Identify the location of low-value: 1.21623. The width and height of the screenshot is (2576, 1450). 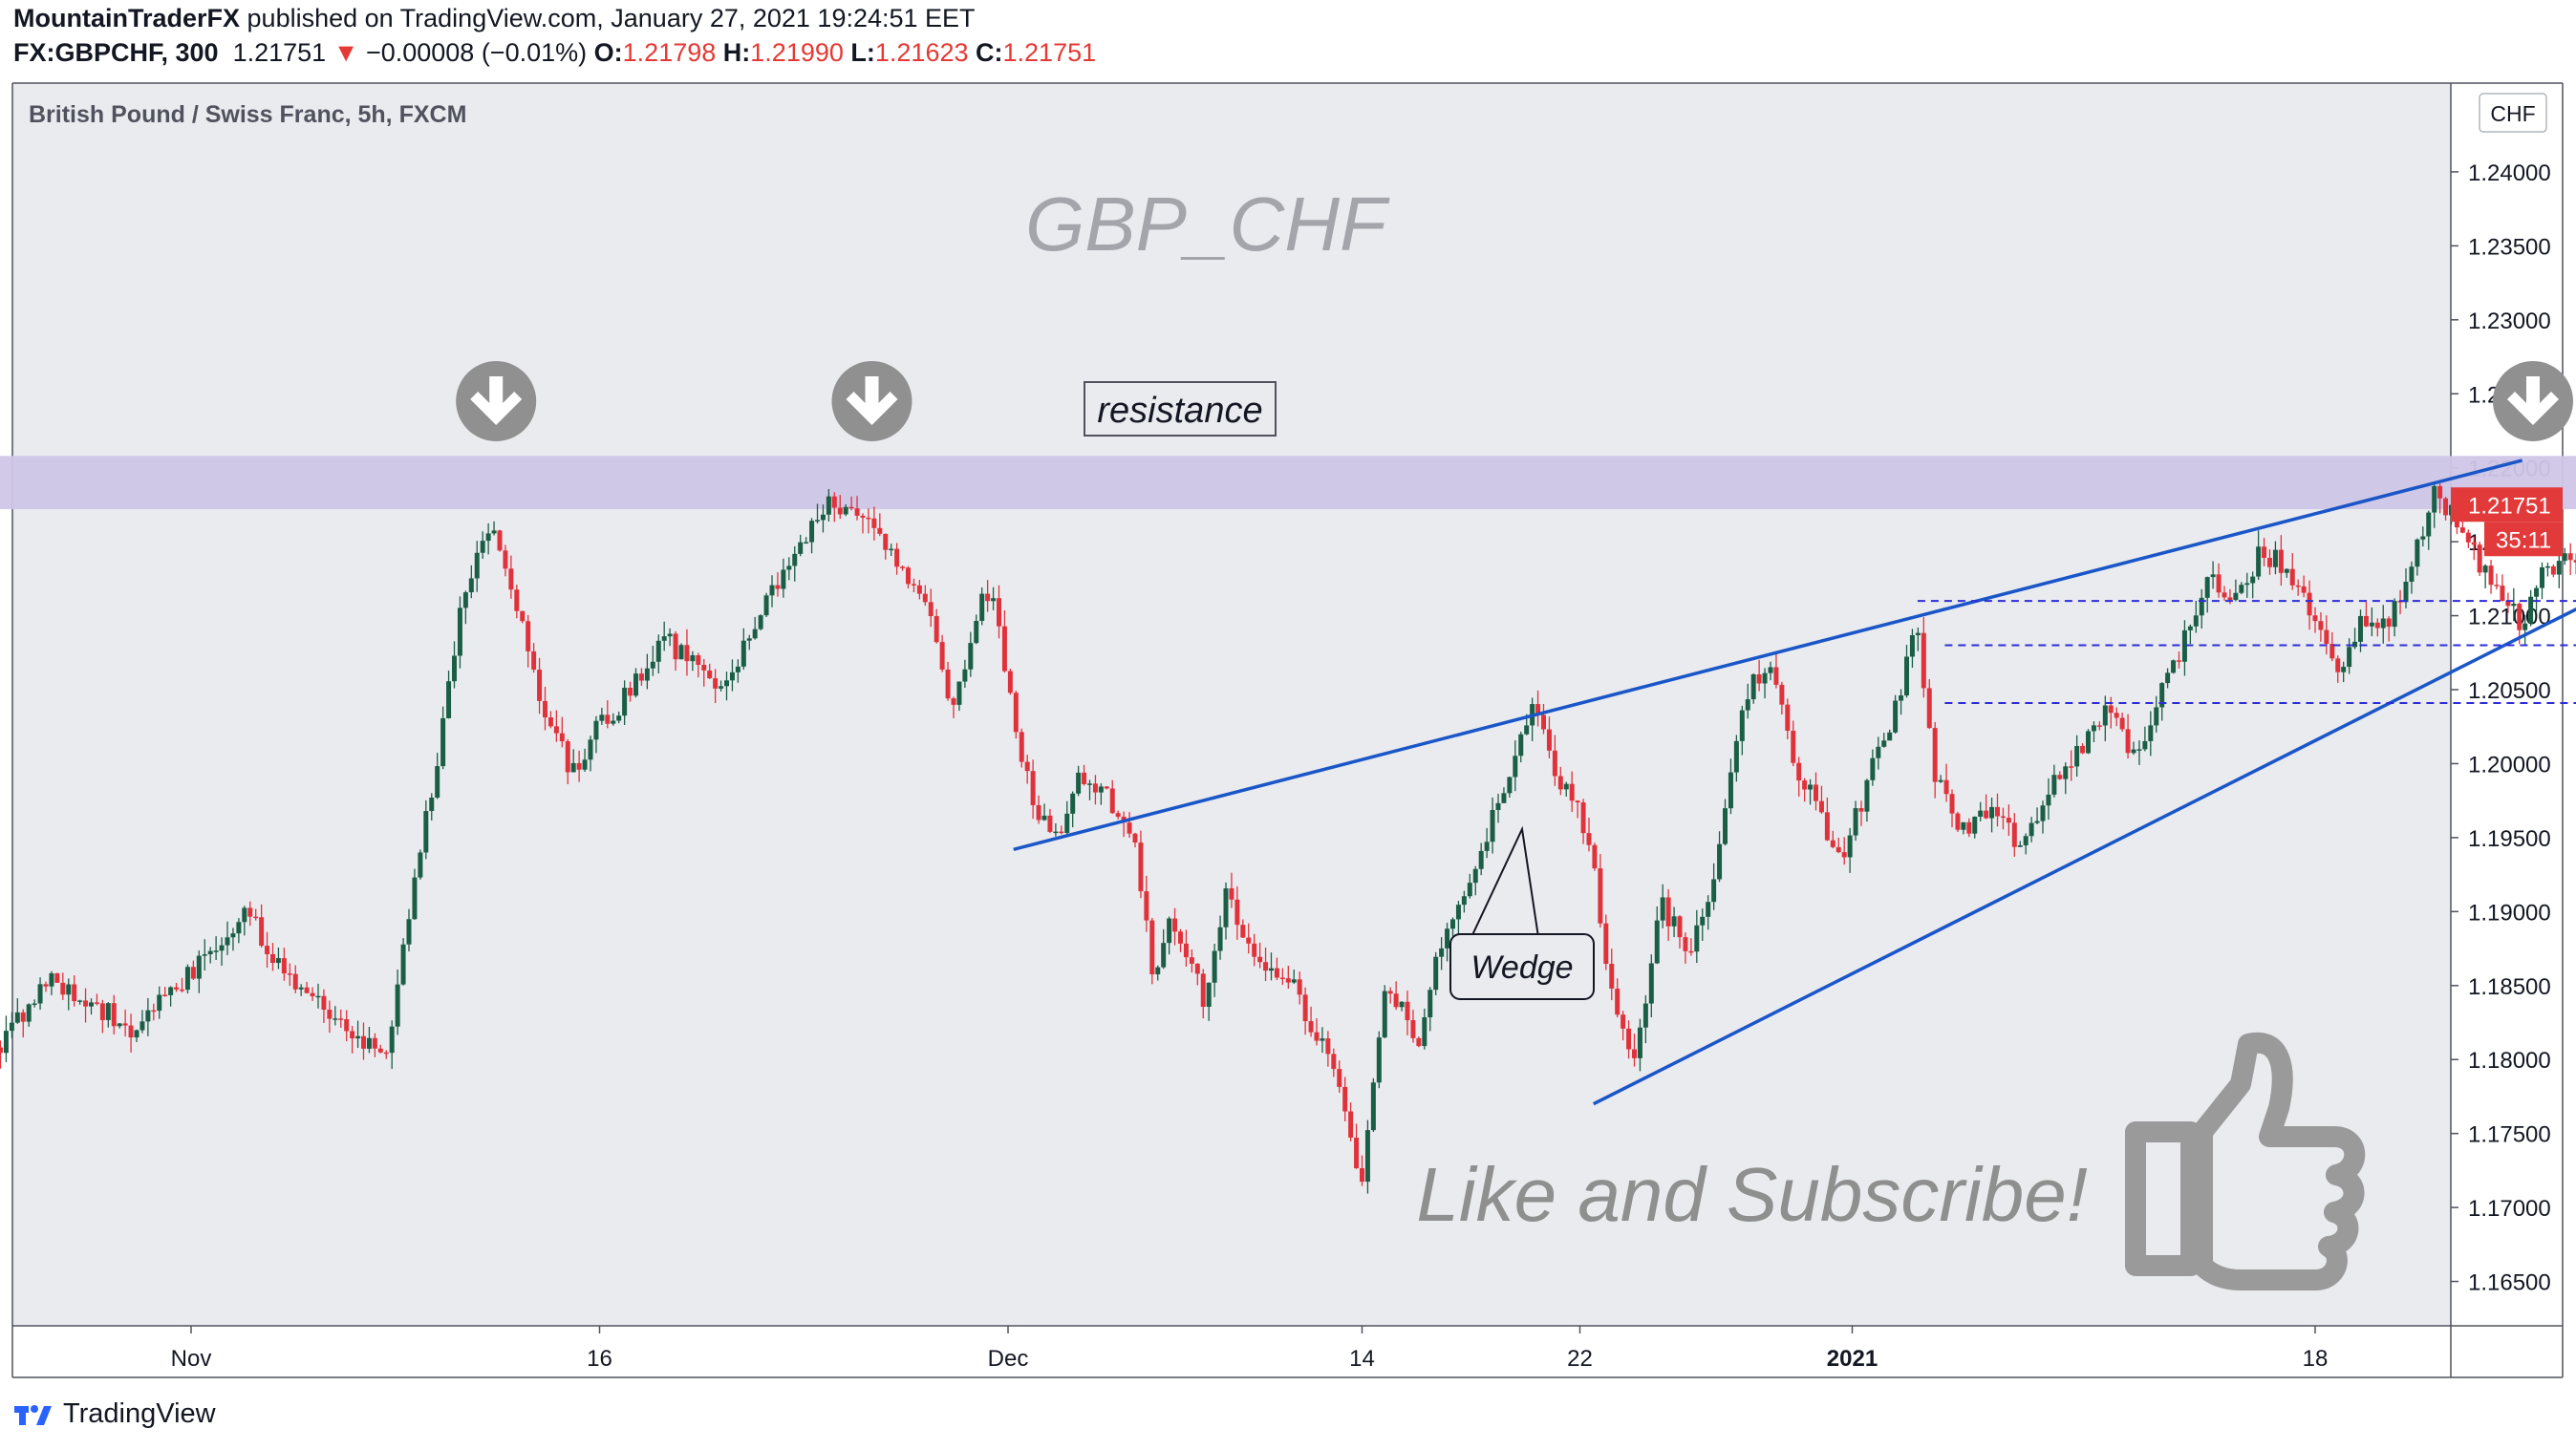
(921, 52).